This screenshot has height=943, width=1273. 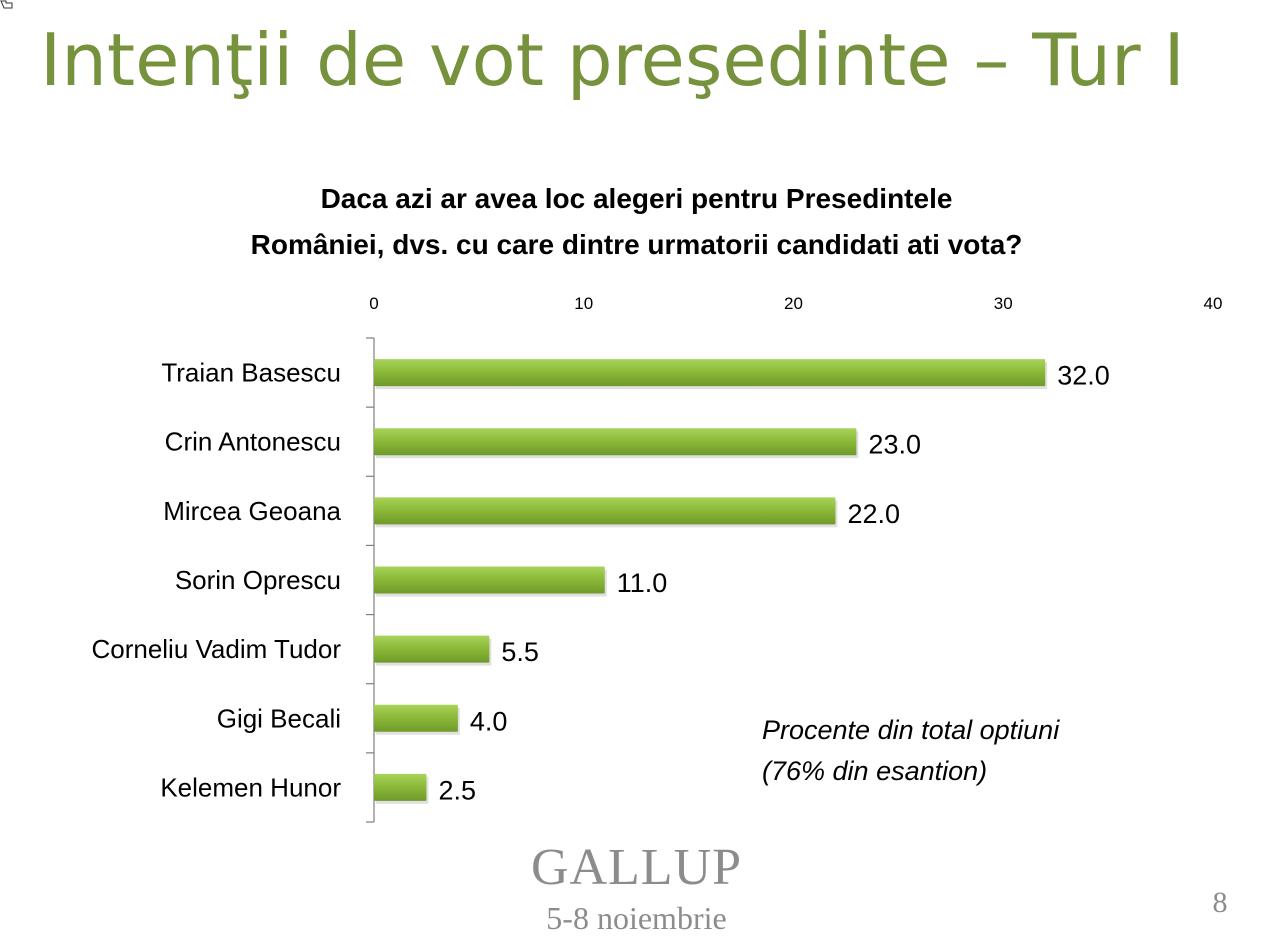 What do you see at coordinates (279, 718) in the screenshot?
I see `category-label: Gigi Becali` at bounding box center [279, 718].